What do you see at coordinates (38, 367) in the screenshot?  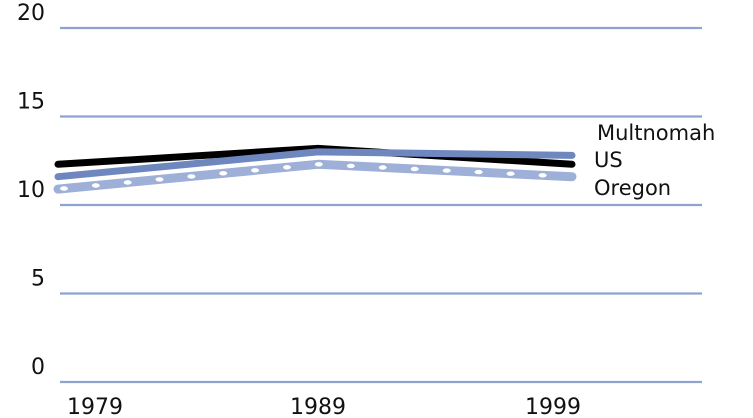 I see `y-tick-label: 0` at bounding box center [38, 367].